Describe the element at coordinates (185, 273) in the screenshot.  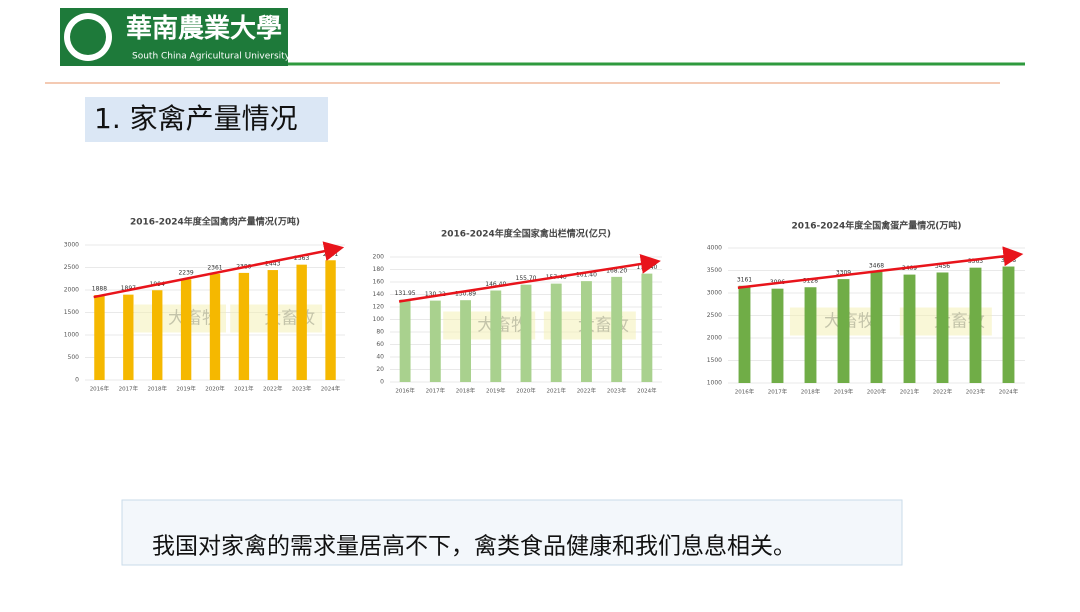
I see `data-label: 2239` at that location.